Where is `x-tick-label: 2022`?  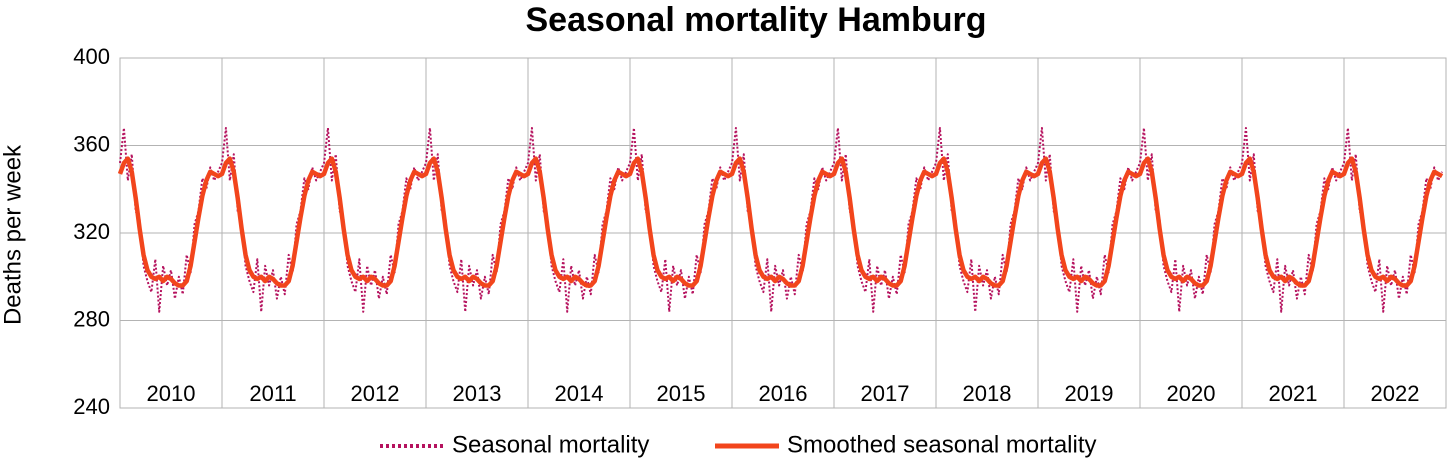 x-tick-label: 2022 is located at coordinates (1395, 393).